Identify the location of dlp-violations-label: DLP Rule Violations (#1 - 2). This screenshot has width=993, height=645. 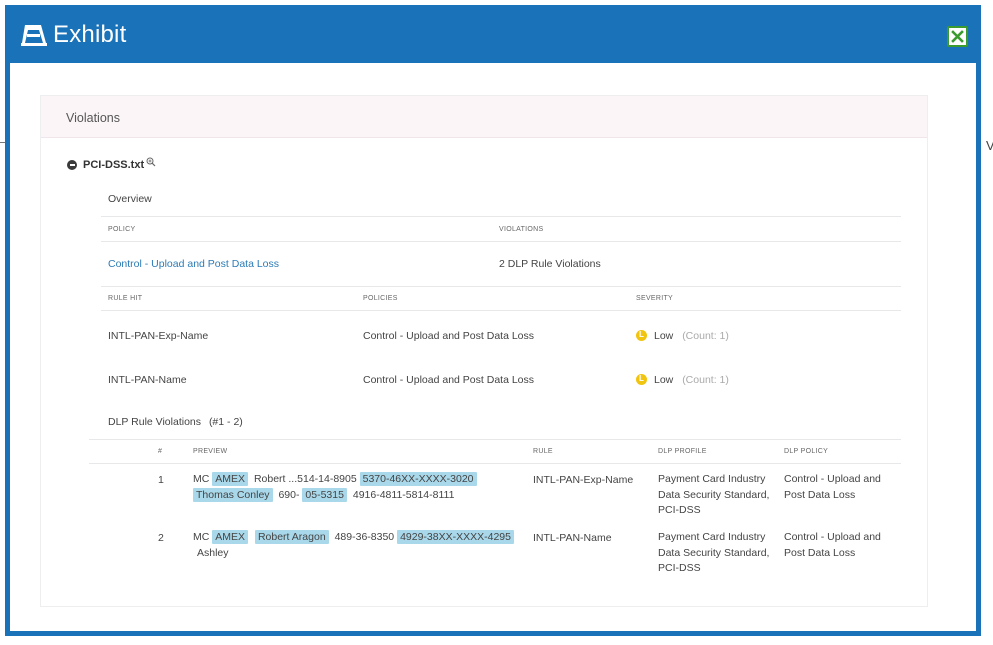
(175, 422).